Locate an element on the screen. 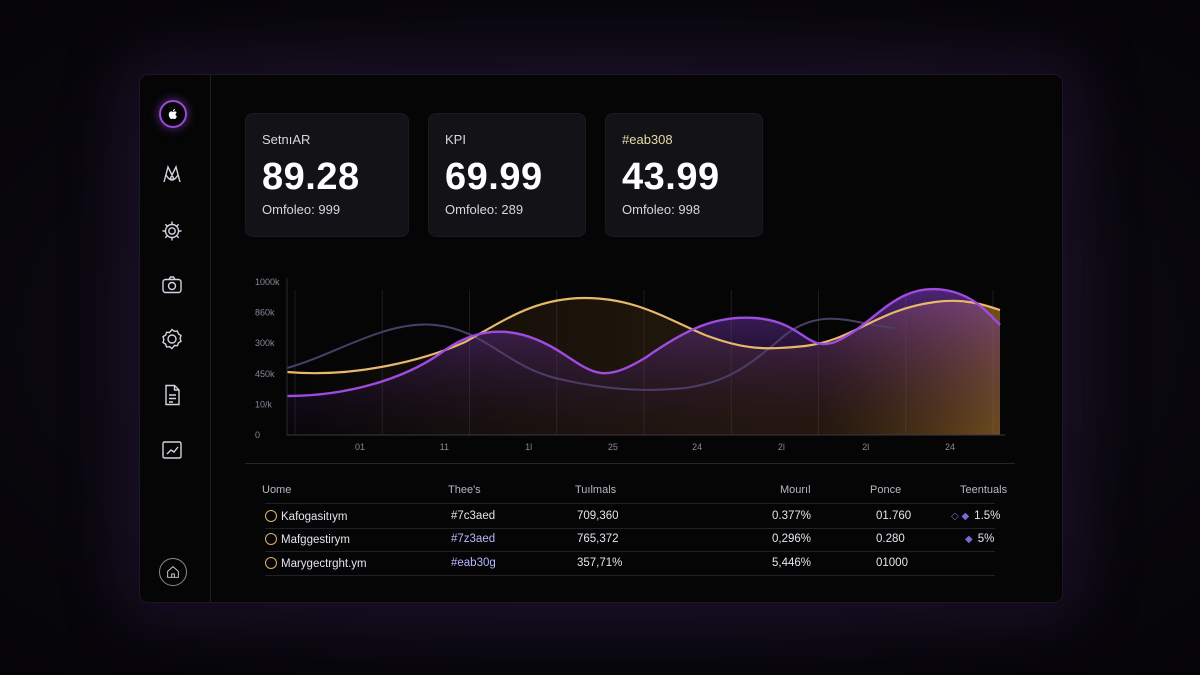  row-trend: ◇ ◆ 1.5% is located at coordinates (975, 516).